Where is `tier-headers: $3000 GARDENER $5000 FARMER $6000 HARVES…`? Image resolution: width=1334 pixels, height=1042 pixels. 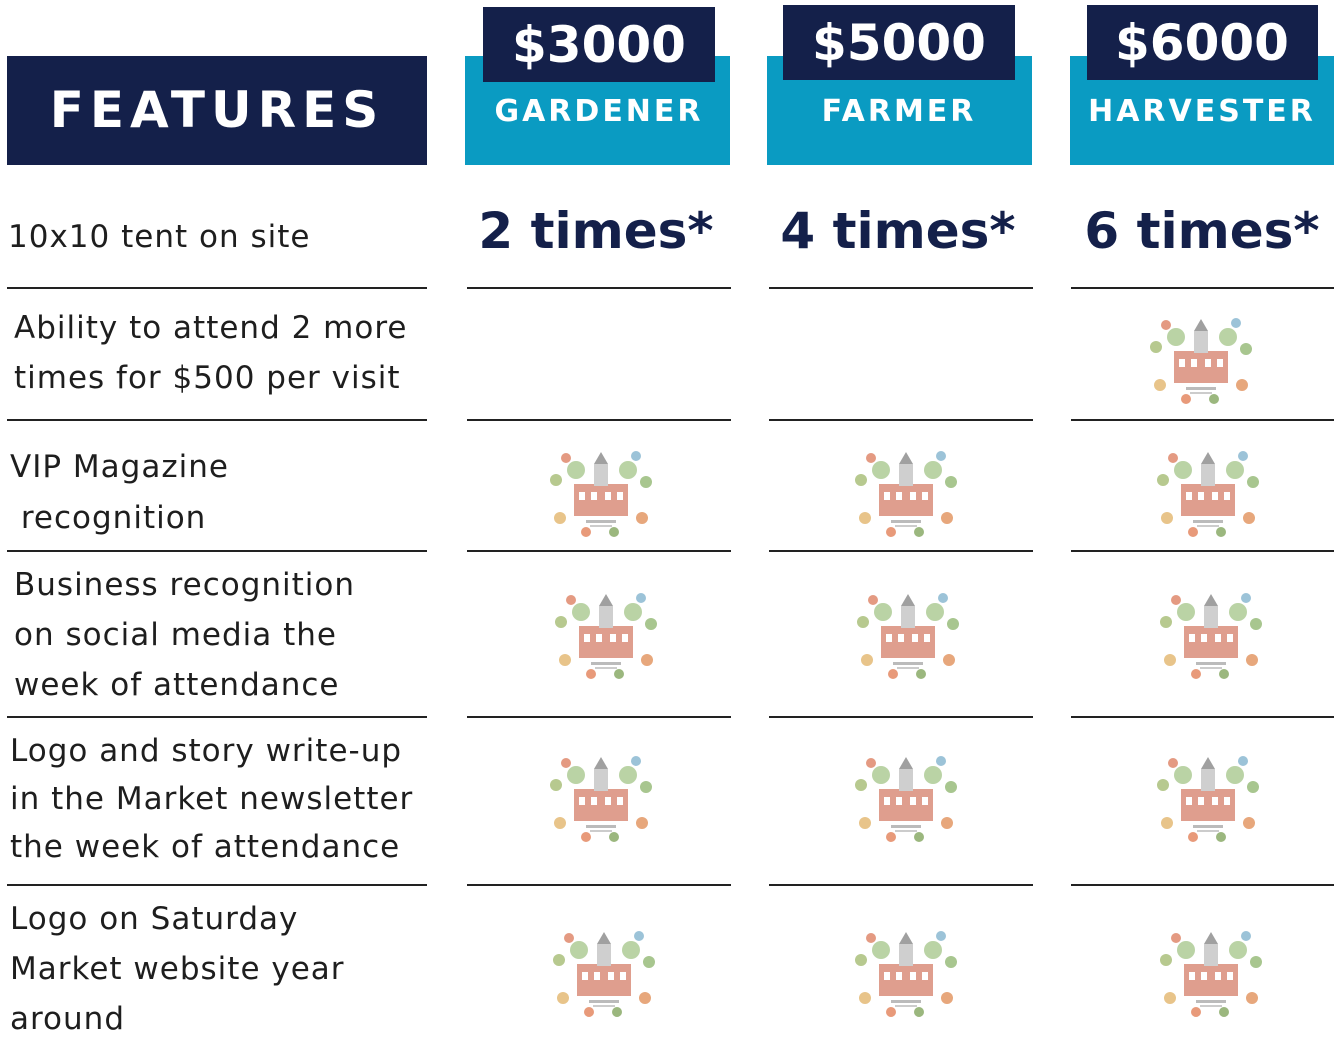
tier-headers: $3000 GARDENER $5000 FARMER $6000 HARVES… is located at coordinates (899, 85).